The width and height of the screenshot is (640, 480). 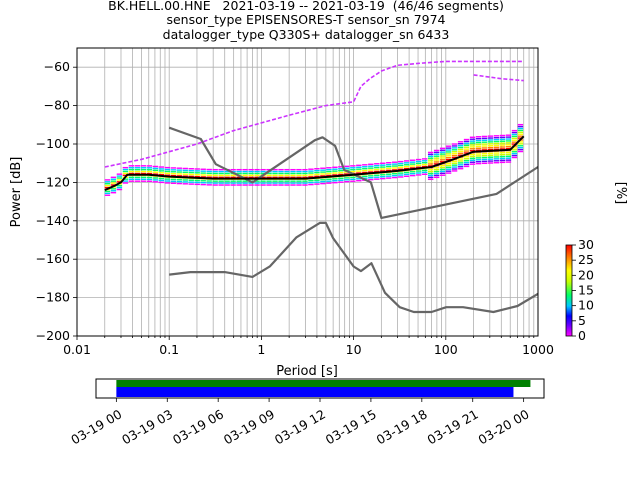 What do you see at coordinates (314, 163) in the screenshot?
I see `mode-line` at bounding box center [314, 163].